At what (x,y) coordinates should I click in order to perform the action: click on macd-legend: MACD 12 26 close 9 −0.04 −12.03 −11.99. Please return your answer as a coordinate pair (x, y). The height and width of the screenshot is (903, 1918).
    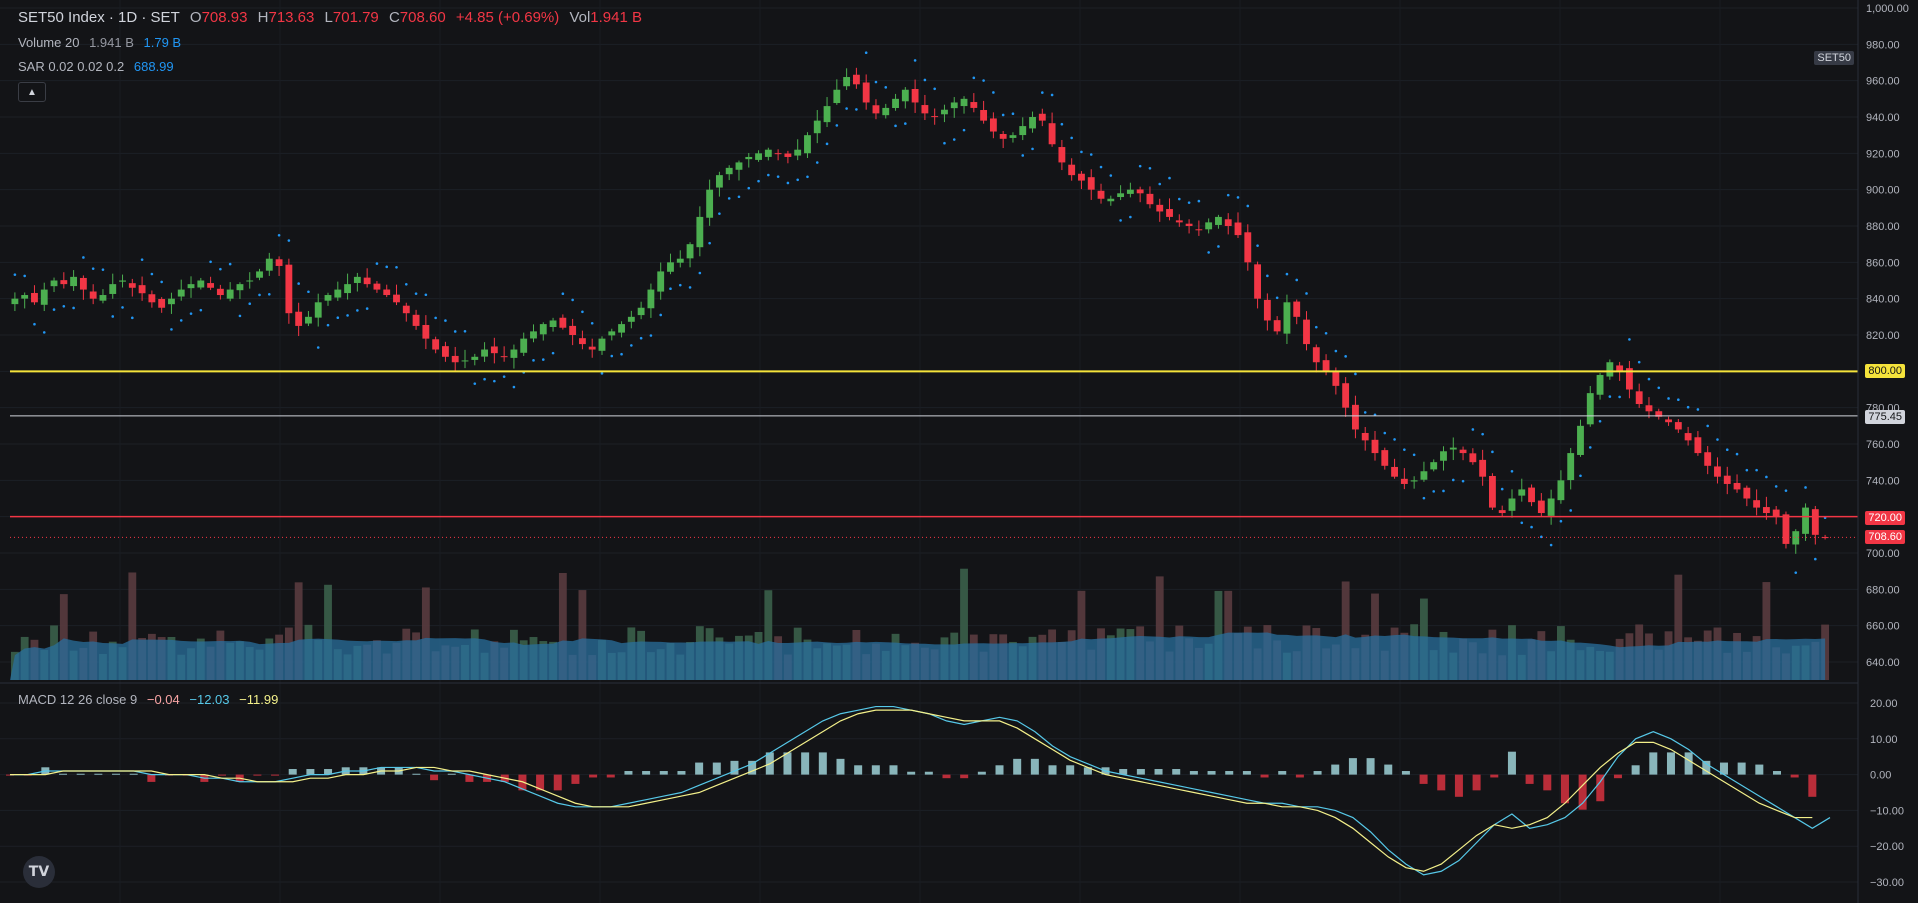
    Looking at the image, I should click on (151, 699).